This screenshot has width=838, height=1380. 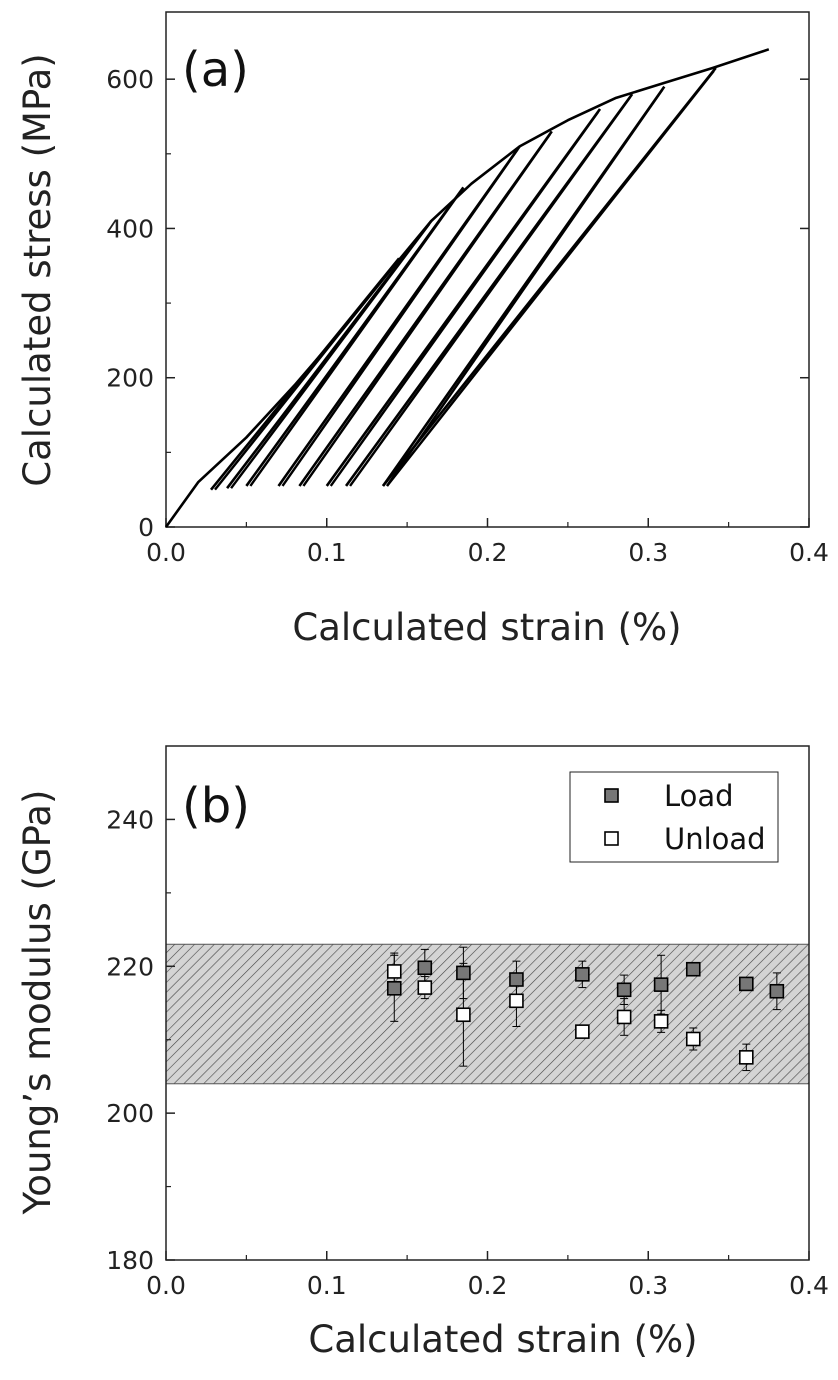 What do you see at coordinates (166, 1285) in the screenshot?
I see `panel-b-x-tick-label: 0.0` at bounding box center [166, 1285].